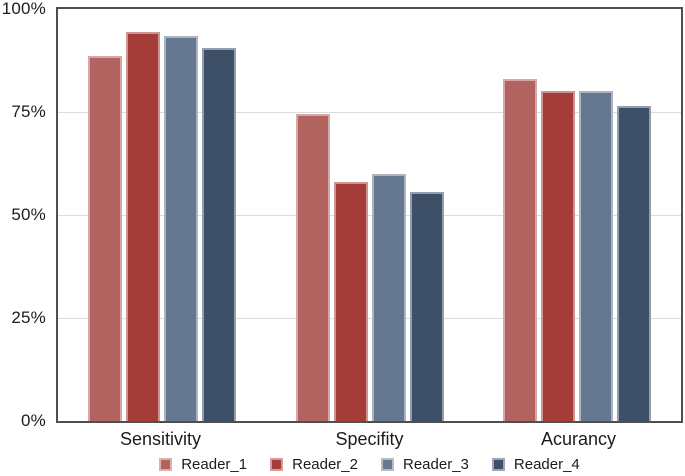 Image resolution: width=685 pixels, height=476 pixels. I want to click on legend-item-reader_1: Reader_1, so click(203, 464).